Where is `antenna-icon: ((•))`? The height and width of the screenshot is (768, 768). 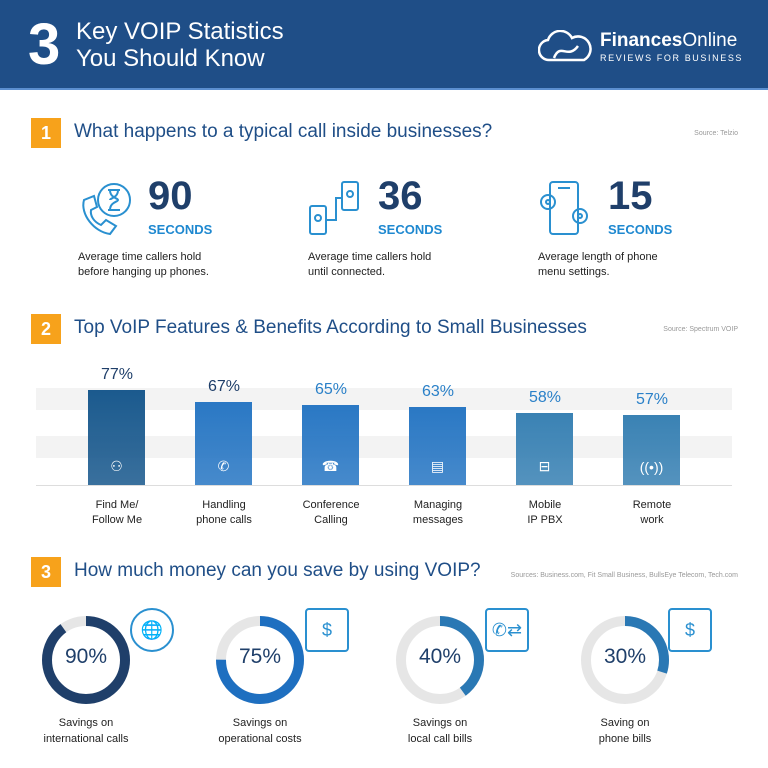
antenna-icon: ((•)) is located at coordinates (651, 466).